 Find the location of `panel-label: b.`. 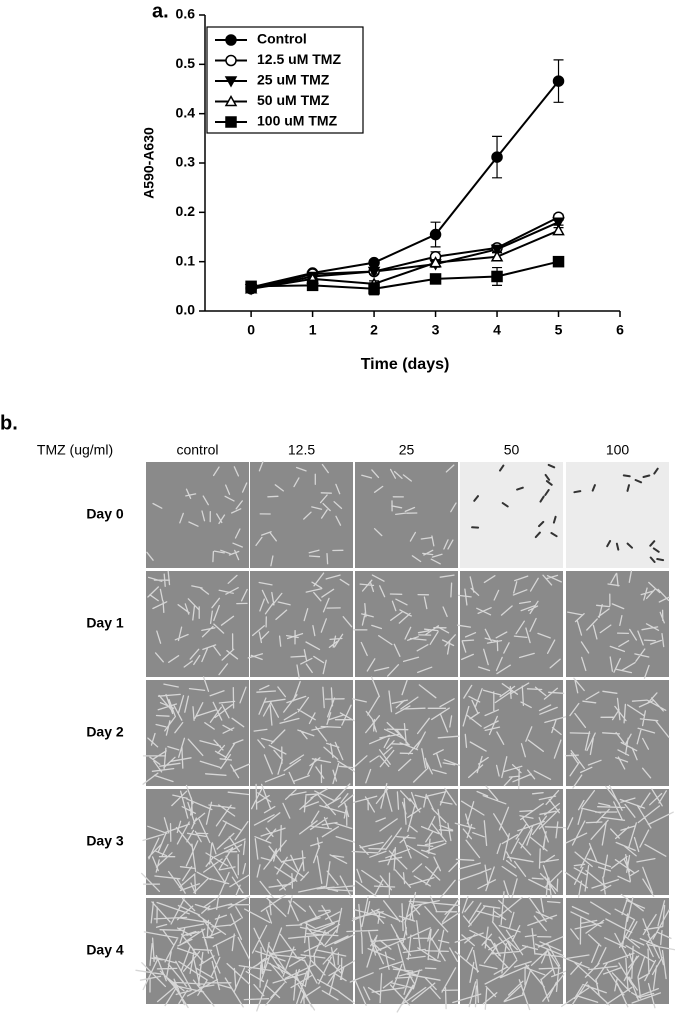

panel-label: b. is located at coordinates (9, 423).